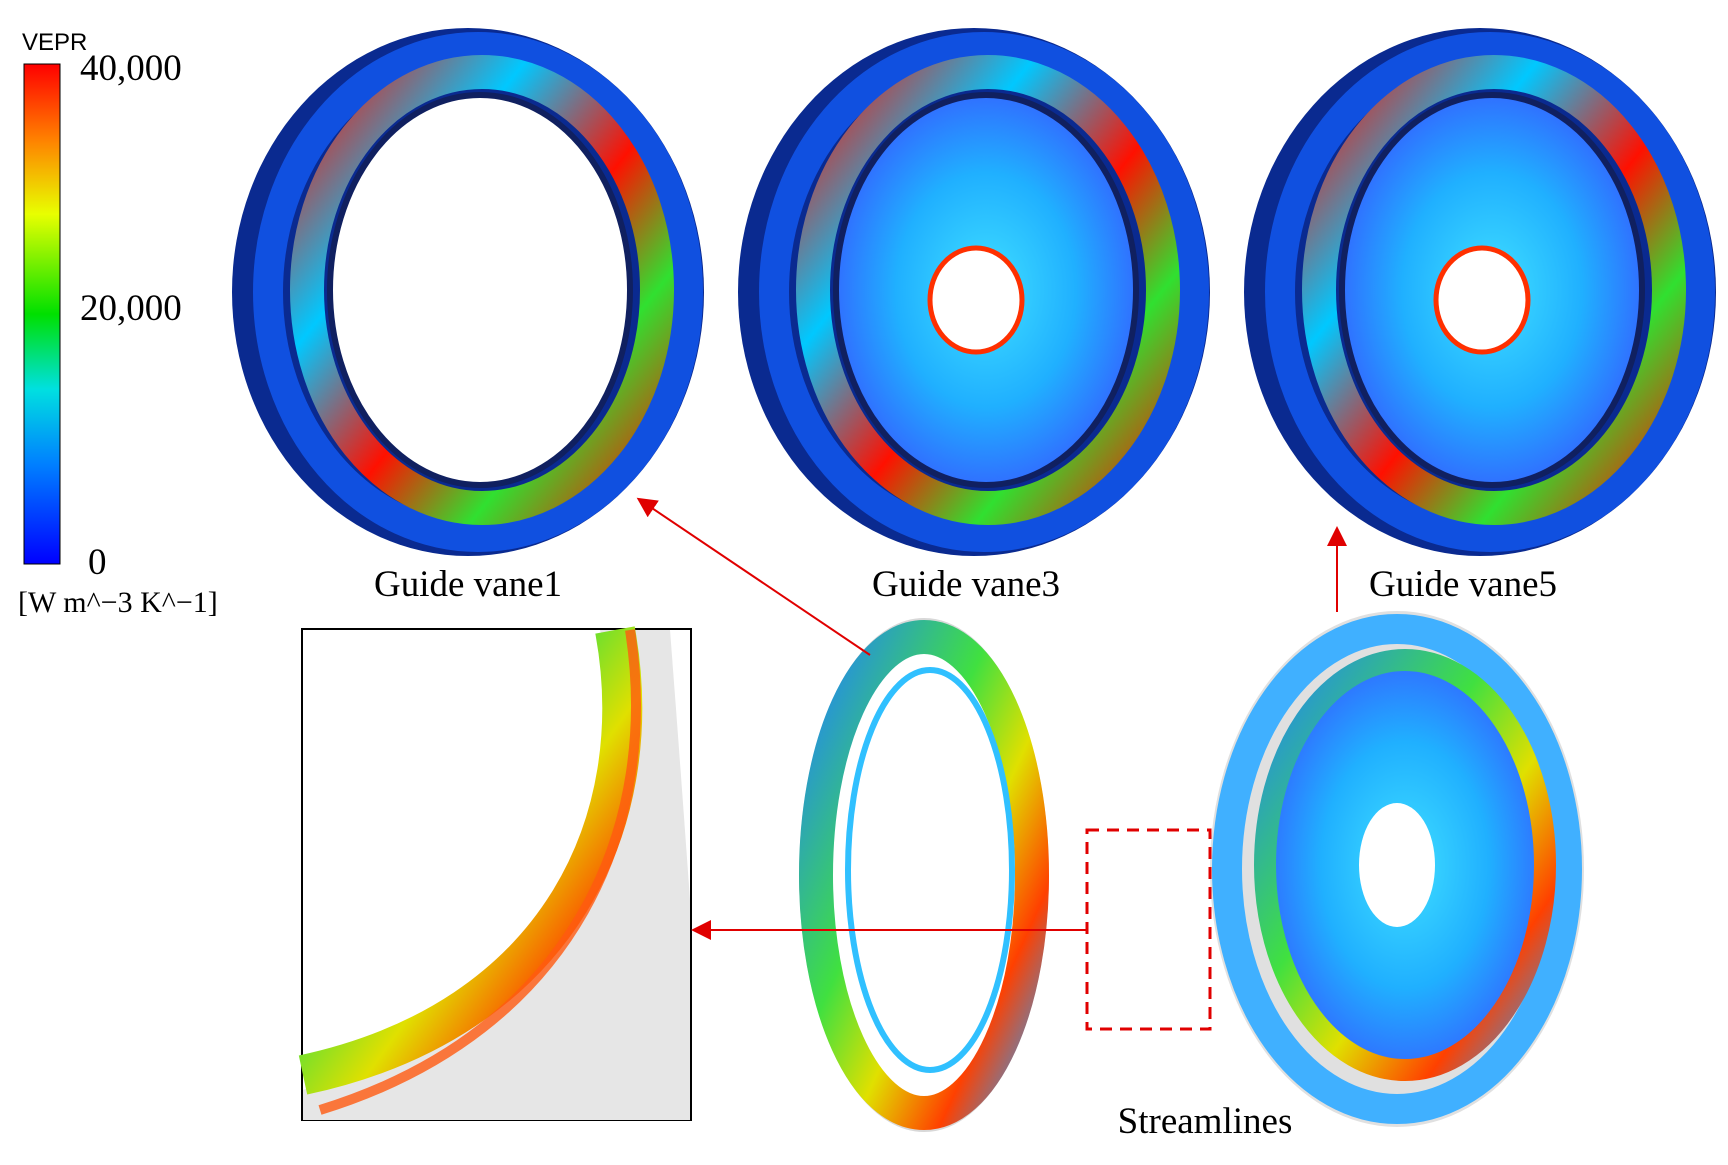 Image resolution: width=1728 pixels, height=1165 pixels. I want to click on color-bar, so click(42, 314).